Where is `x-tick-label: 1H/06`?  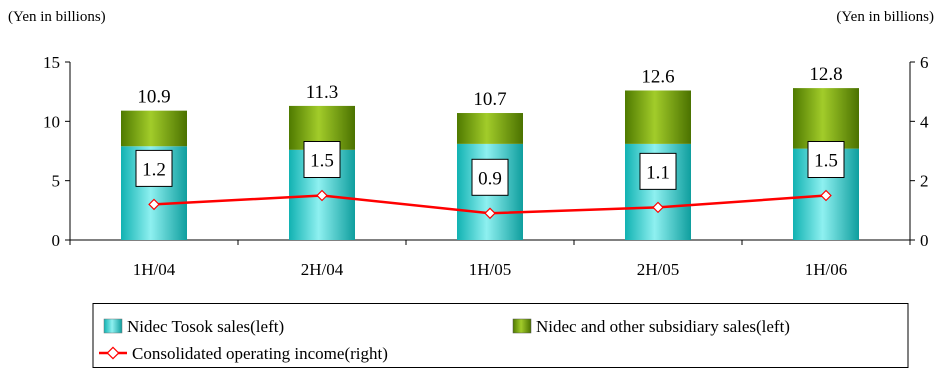
x-tick-label: 1H/06 is located at coordinates (826, 269).